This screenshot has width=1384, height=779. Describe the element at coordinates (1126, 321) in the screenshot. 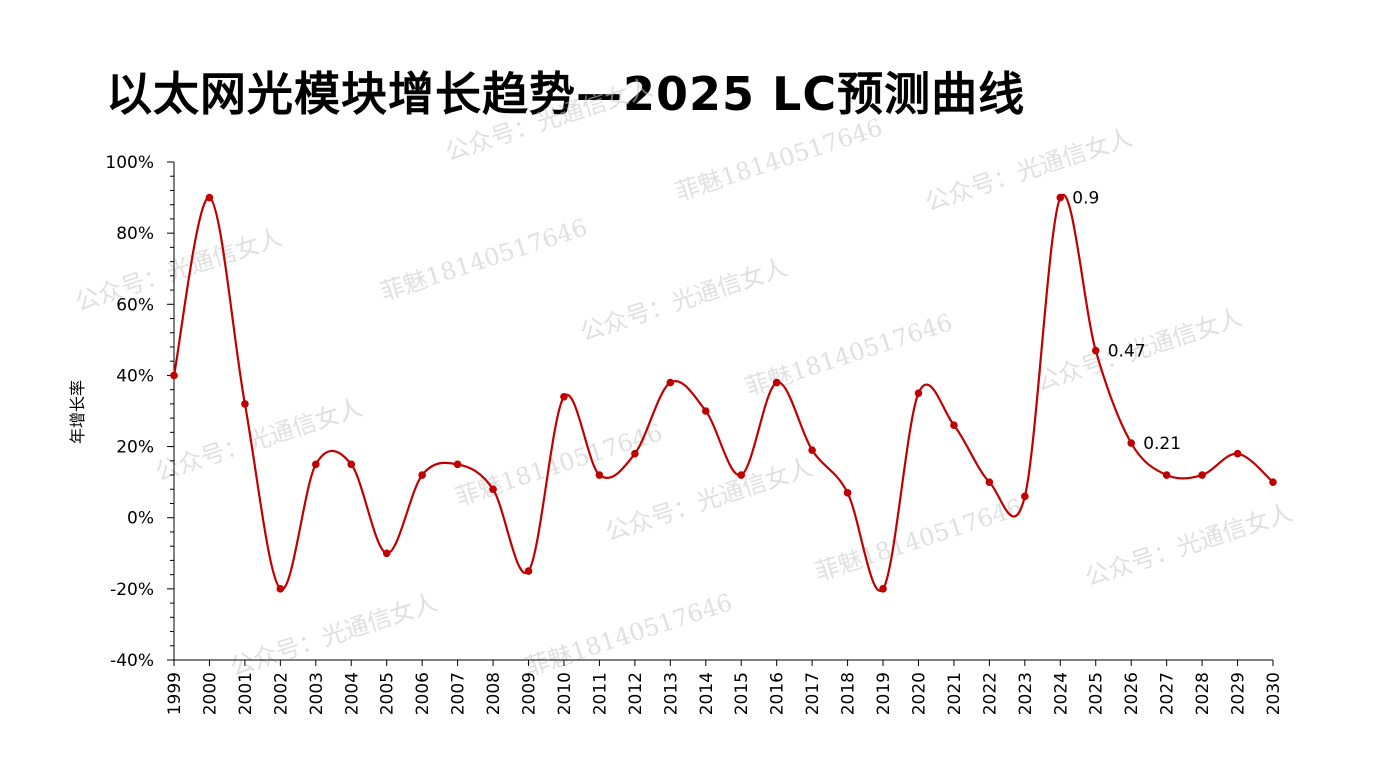

I see `data-labels: 0.9 0.47 0.21` at that location.